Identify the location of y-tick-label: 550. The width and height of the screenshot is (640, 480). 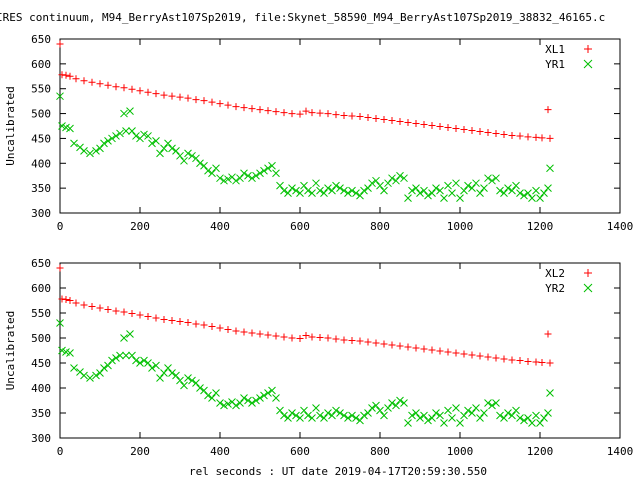
(41, 89).